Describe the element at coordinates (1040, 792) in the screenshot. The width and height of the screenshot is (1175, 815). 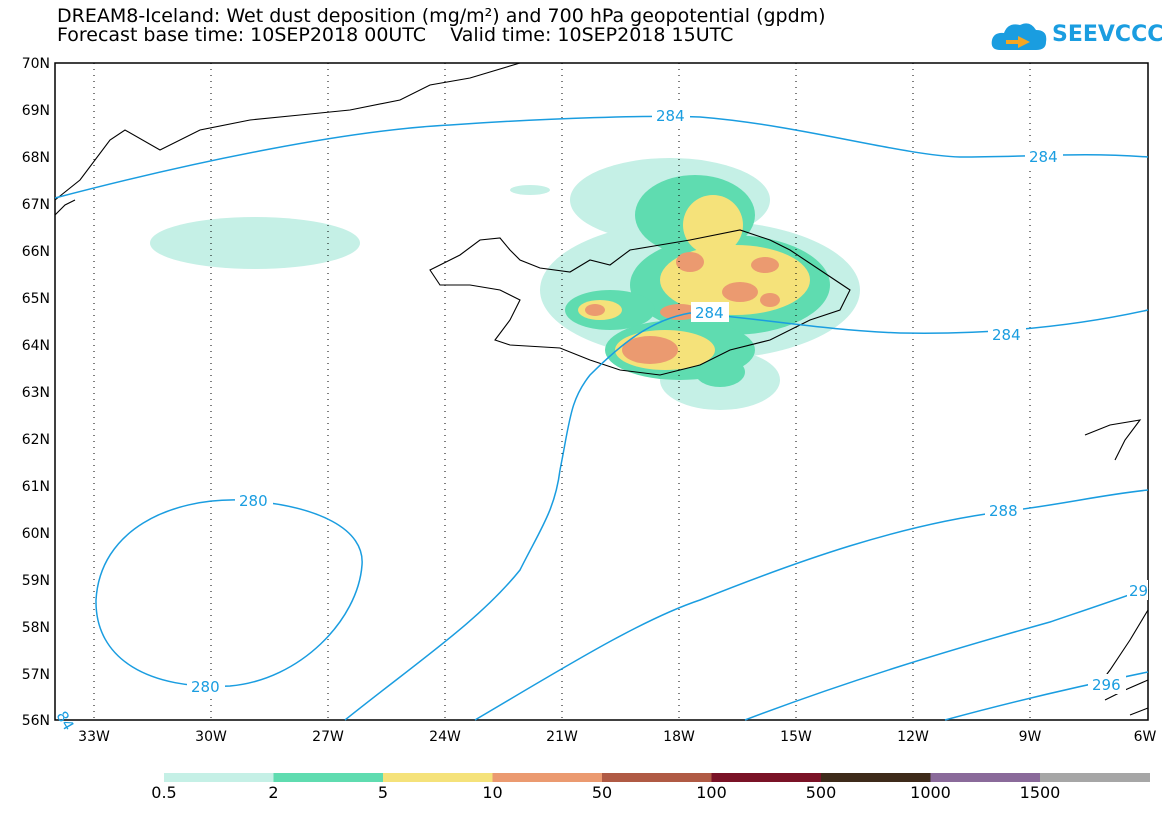
I see `legend-label: 1500` at that location.